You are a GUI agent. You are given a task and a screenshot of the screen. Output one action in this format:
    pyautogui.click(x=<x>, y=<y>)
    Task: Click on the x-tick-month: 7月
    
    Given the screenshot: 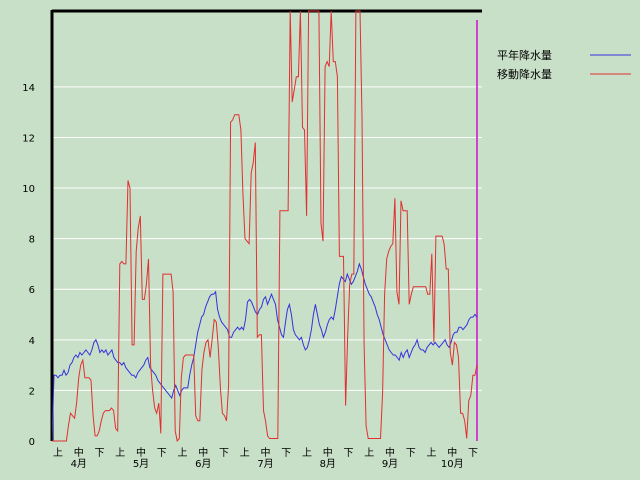 What is the action you would take?
    pyautogui.click(x=265, y=464)
    